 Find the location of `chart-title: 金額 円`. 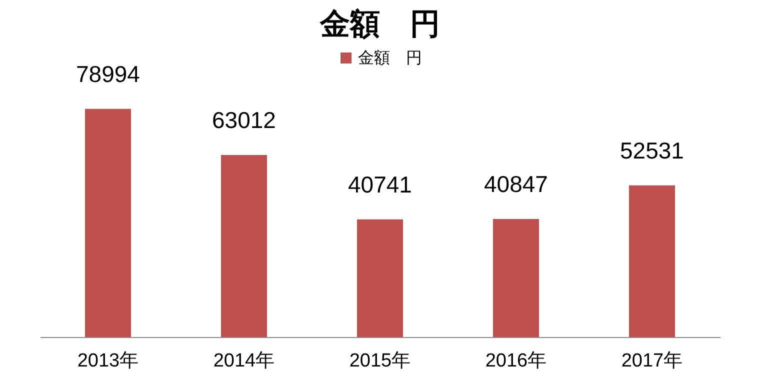

chart-title: 金額 円 is located at coordinates (379, 24).